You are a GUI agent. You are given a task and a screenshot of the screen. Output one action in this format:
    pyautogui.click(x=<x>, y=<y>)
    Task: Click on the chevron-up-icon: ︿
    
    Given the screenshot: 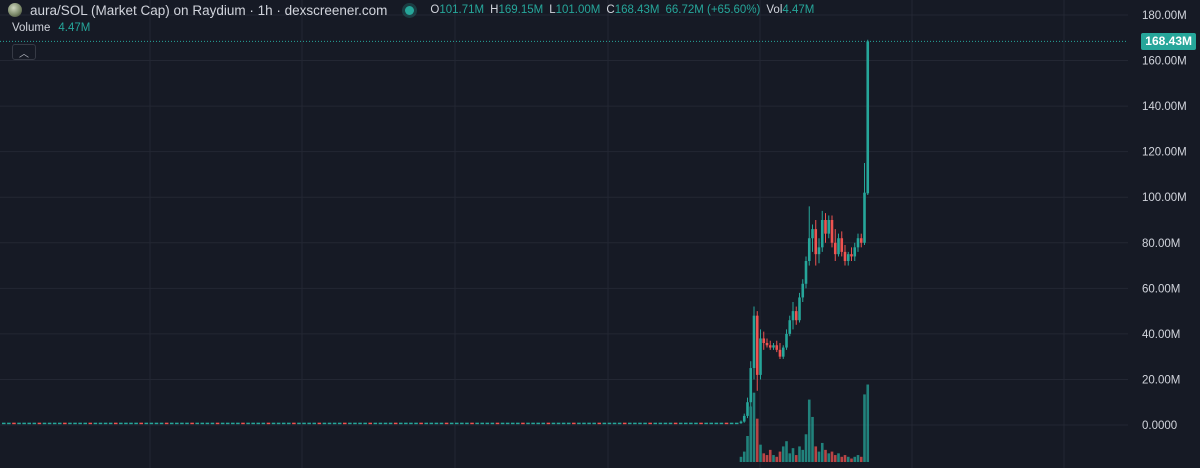 What is the action you would take?
    pyautogui.click(x=24, y=54)
    